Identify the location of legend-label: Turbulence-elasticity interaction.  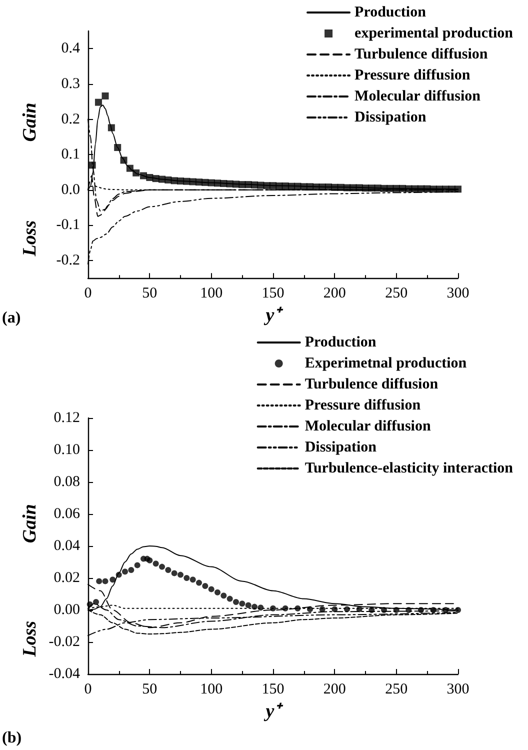
(409, 468).